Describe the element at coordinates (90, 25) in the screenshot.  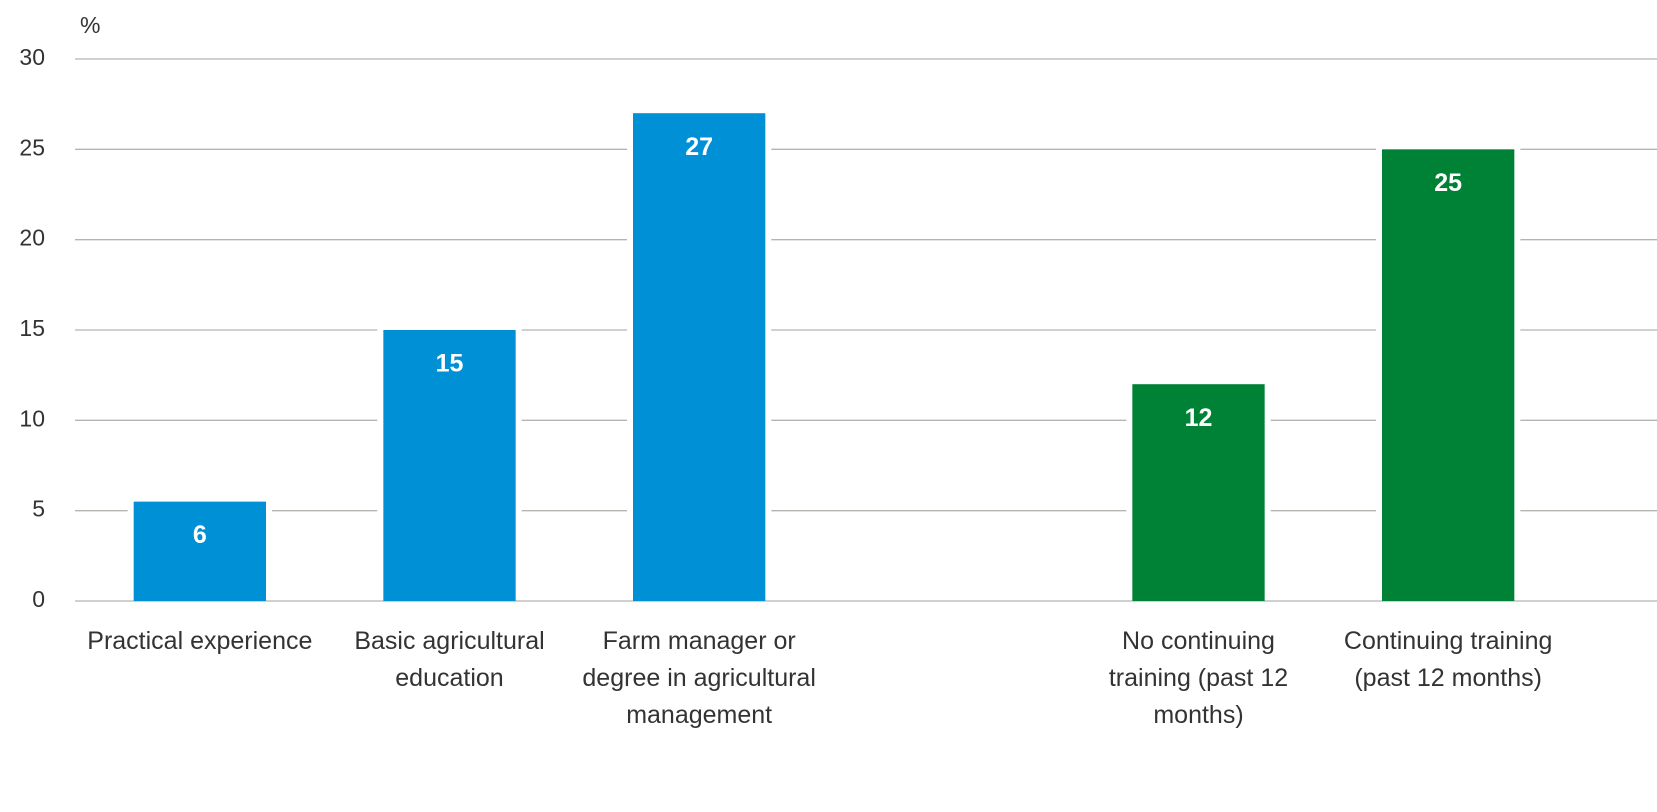
I see `y-axis-label: %` at that location.